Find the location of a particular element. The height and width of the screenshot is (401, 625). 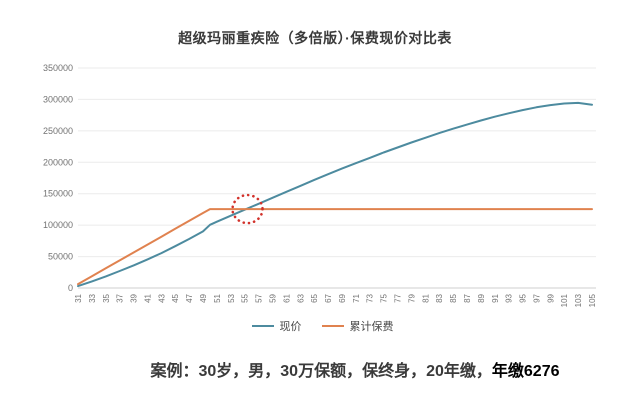

y-tick-label: 0 is located at coordinates (70, 288).